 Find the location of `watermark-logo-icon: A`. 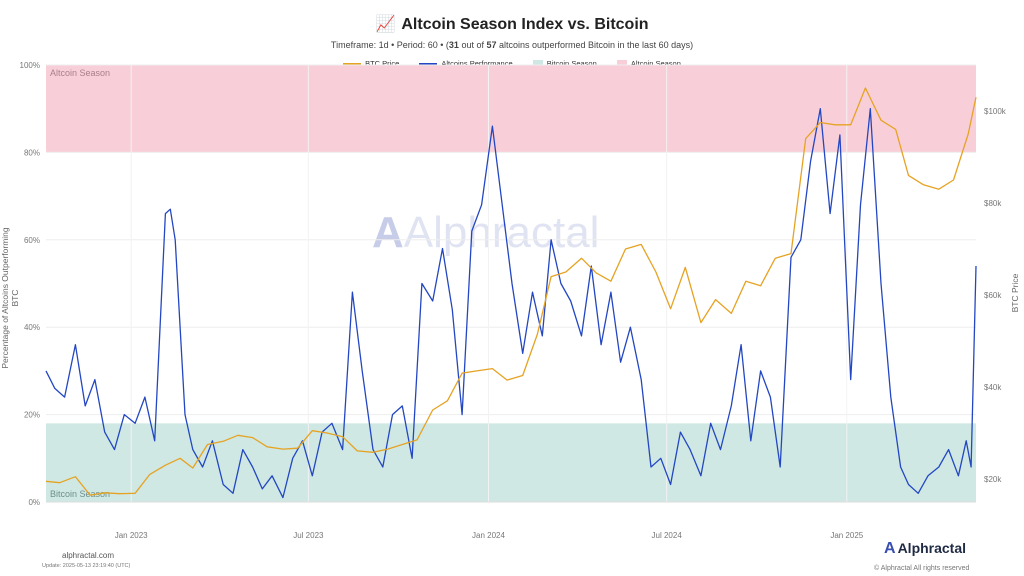

watermark-logo-icon: A is located at coordinates (388, 232).